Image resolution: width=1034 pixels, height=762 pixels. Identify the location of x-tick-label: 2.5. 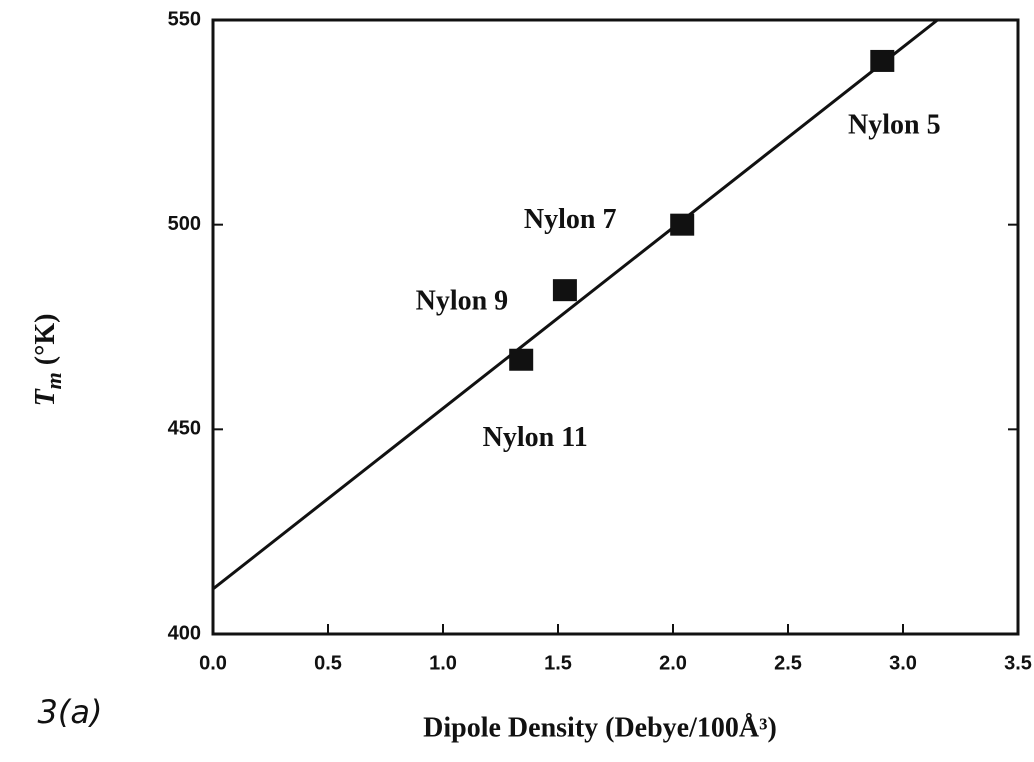
(788, 663).